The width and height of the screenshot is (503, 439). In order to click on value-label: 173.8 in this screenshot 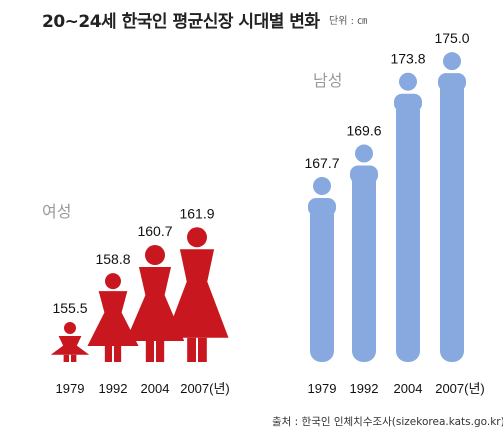, I will do `click(407, 59)`.